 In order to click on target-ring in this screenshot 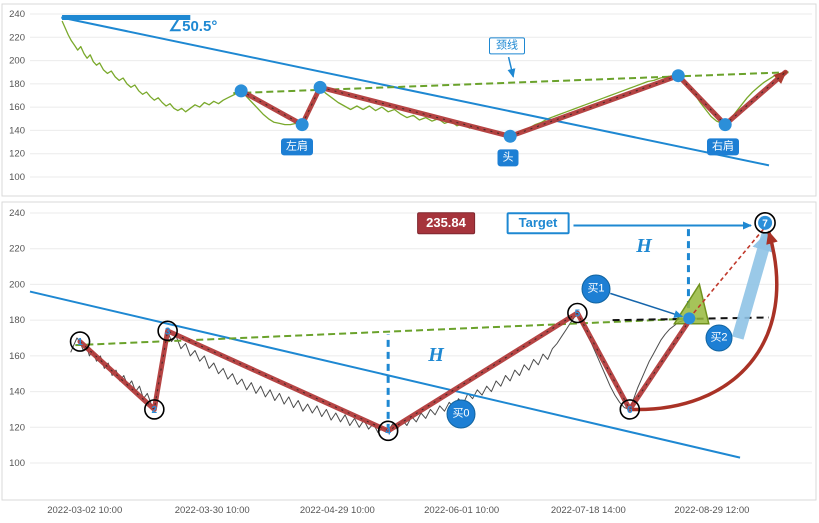, I will do `click(765, 223)`.